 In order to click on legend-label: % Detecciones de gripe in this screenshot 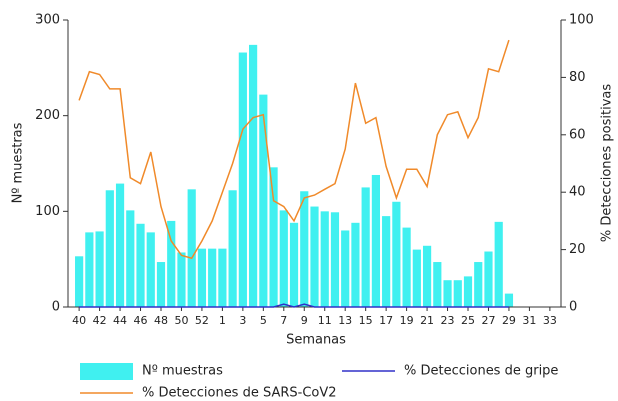, I will do `click(481, 371)`.